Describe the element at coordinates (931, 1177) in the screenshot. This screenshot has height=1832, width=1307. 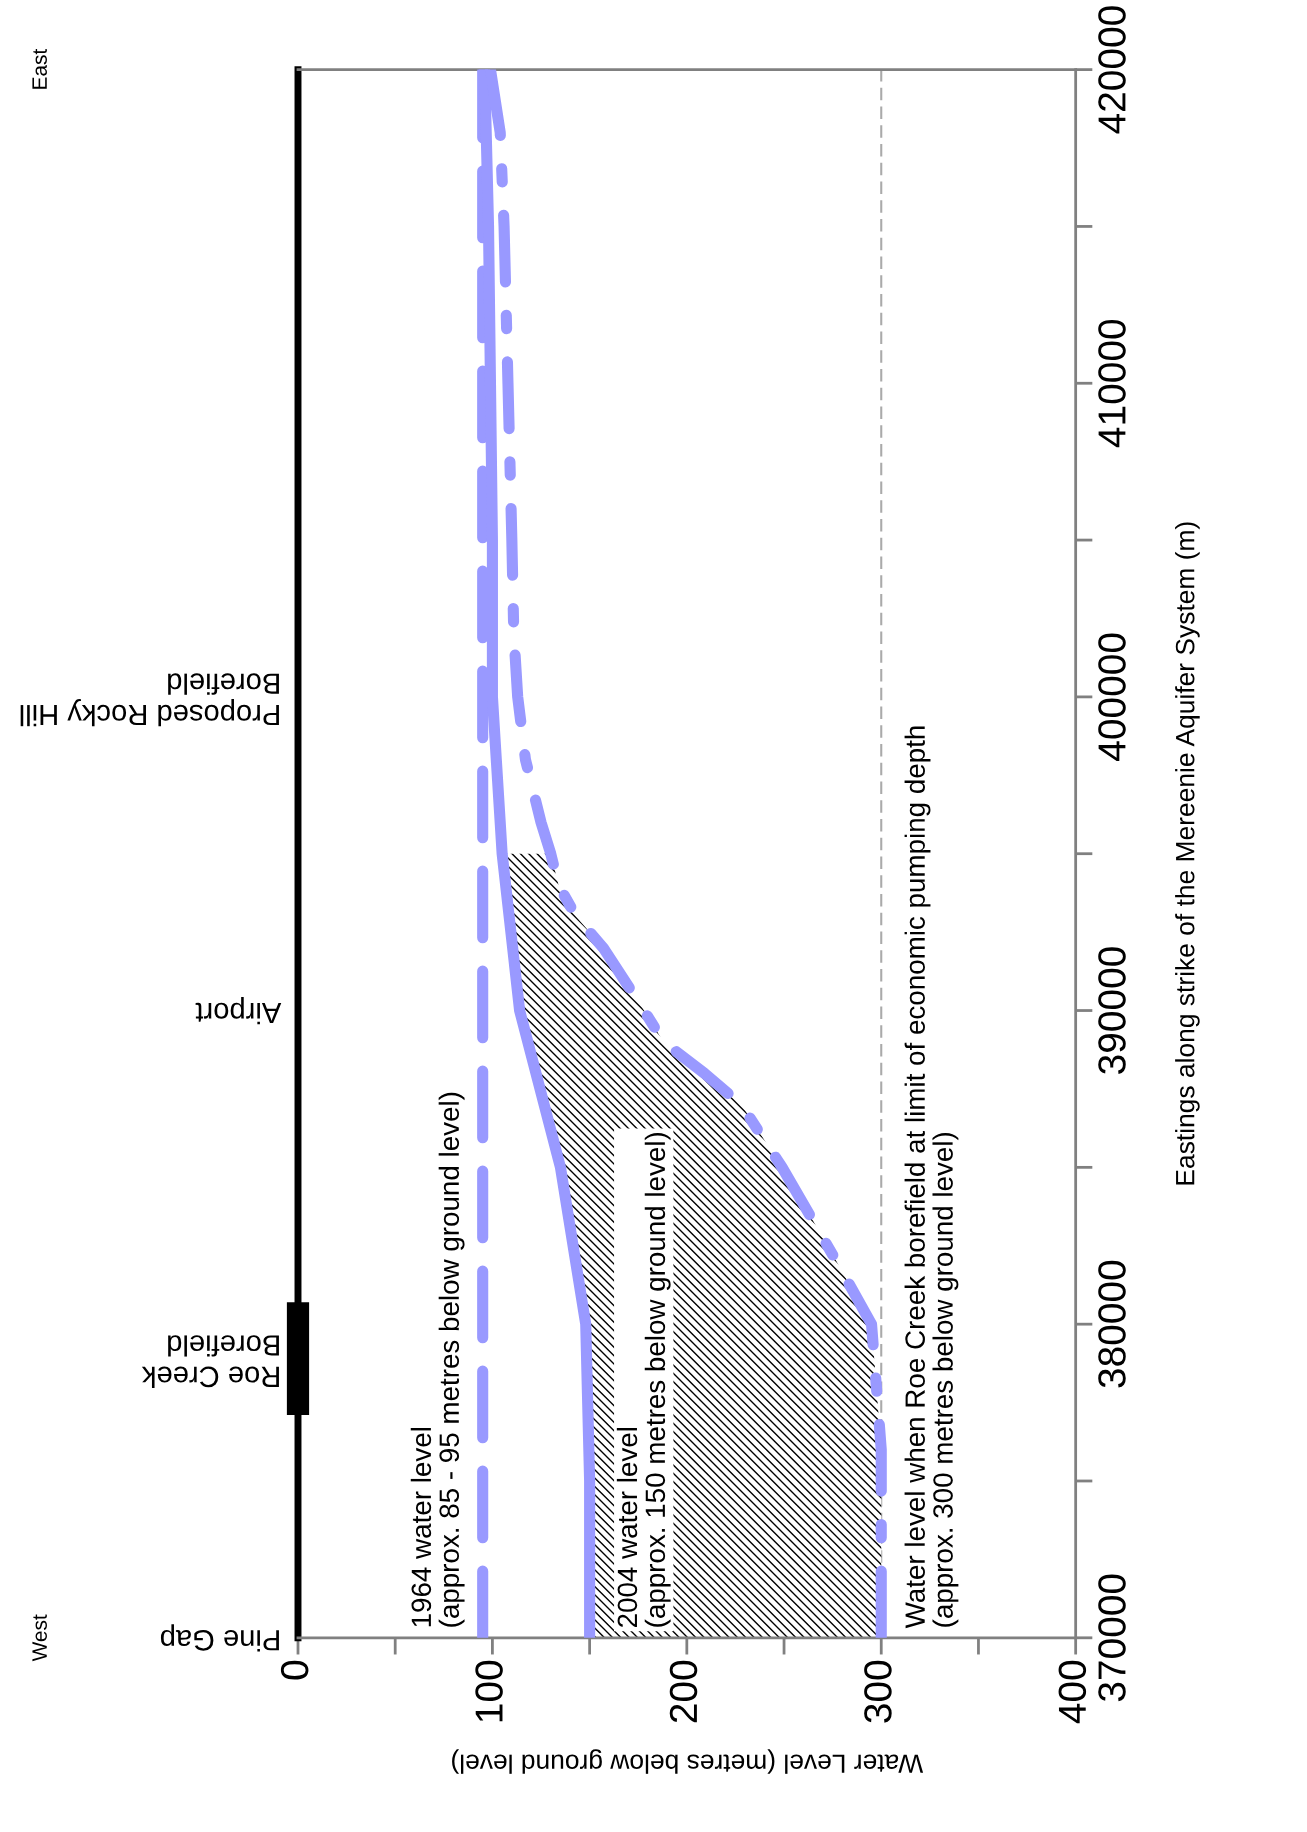
I see `annotation: Water level when Roe Creek borefield at limit of economic pumping depth (approx. 300 metres below ground level)` at that location.